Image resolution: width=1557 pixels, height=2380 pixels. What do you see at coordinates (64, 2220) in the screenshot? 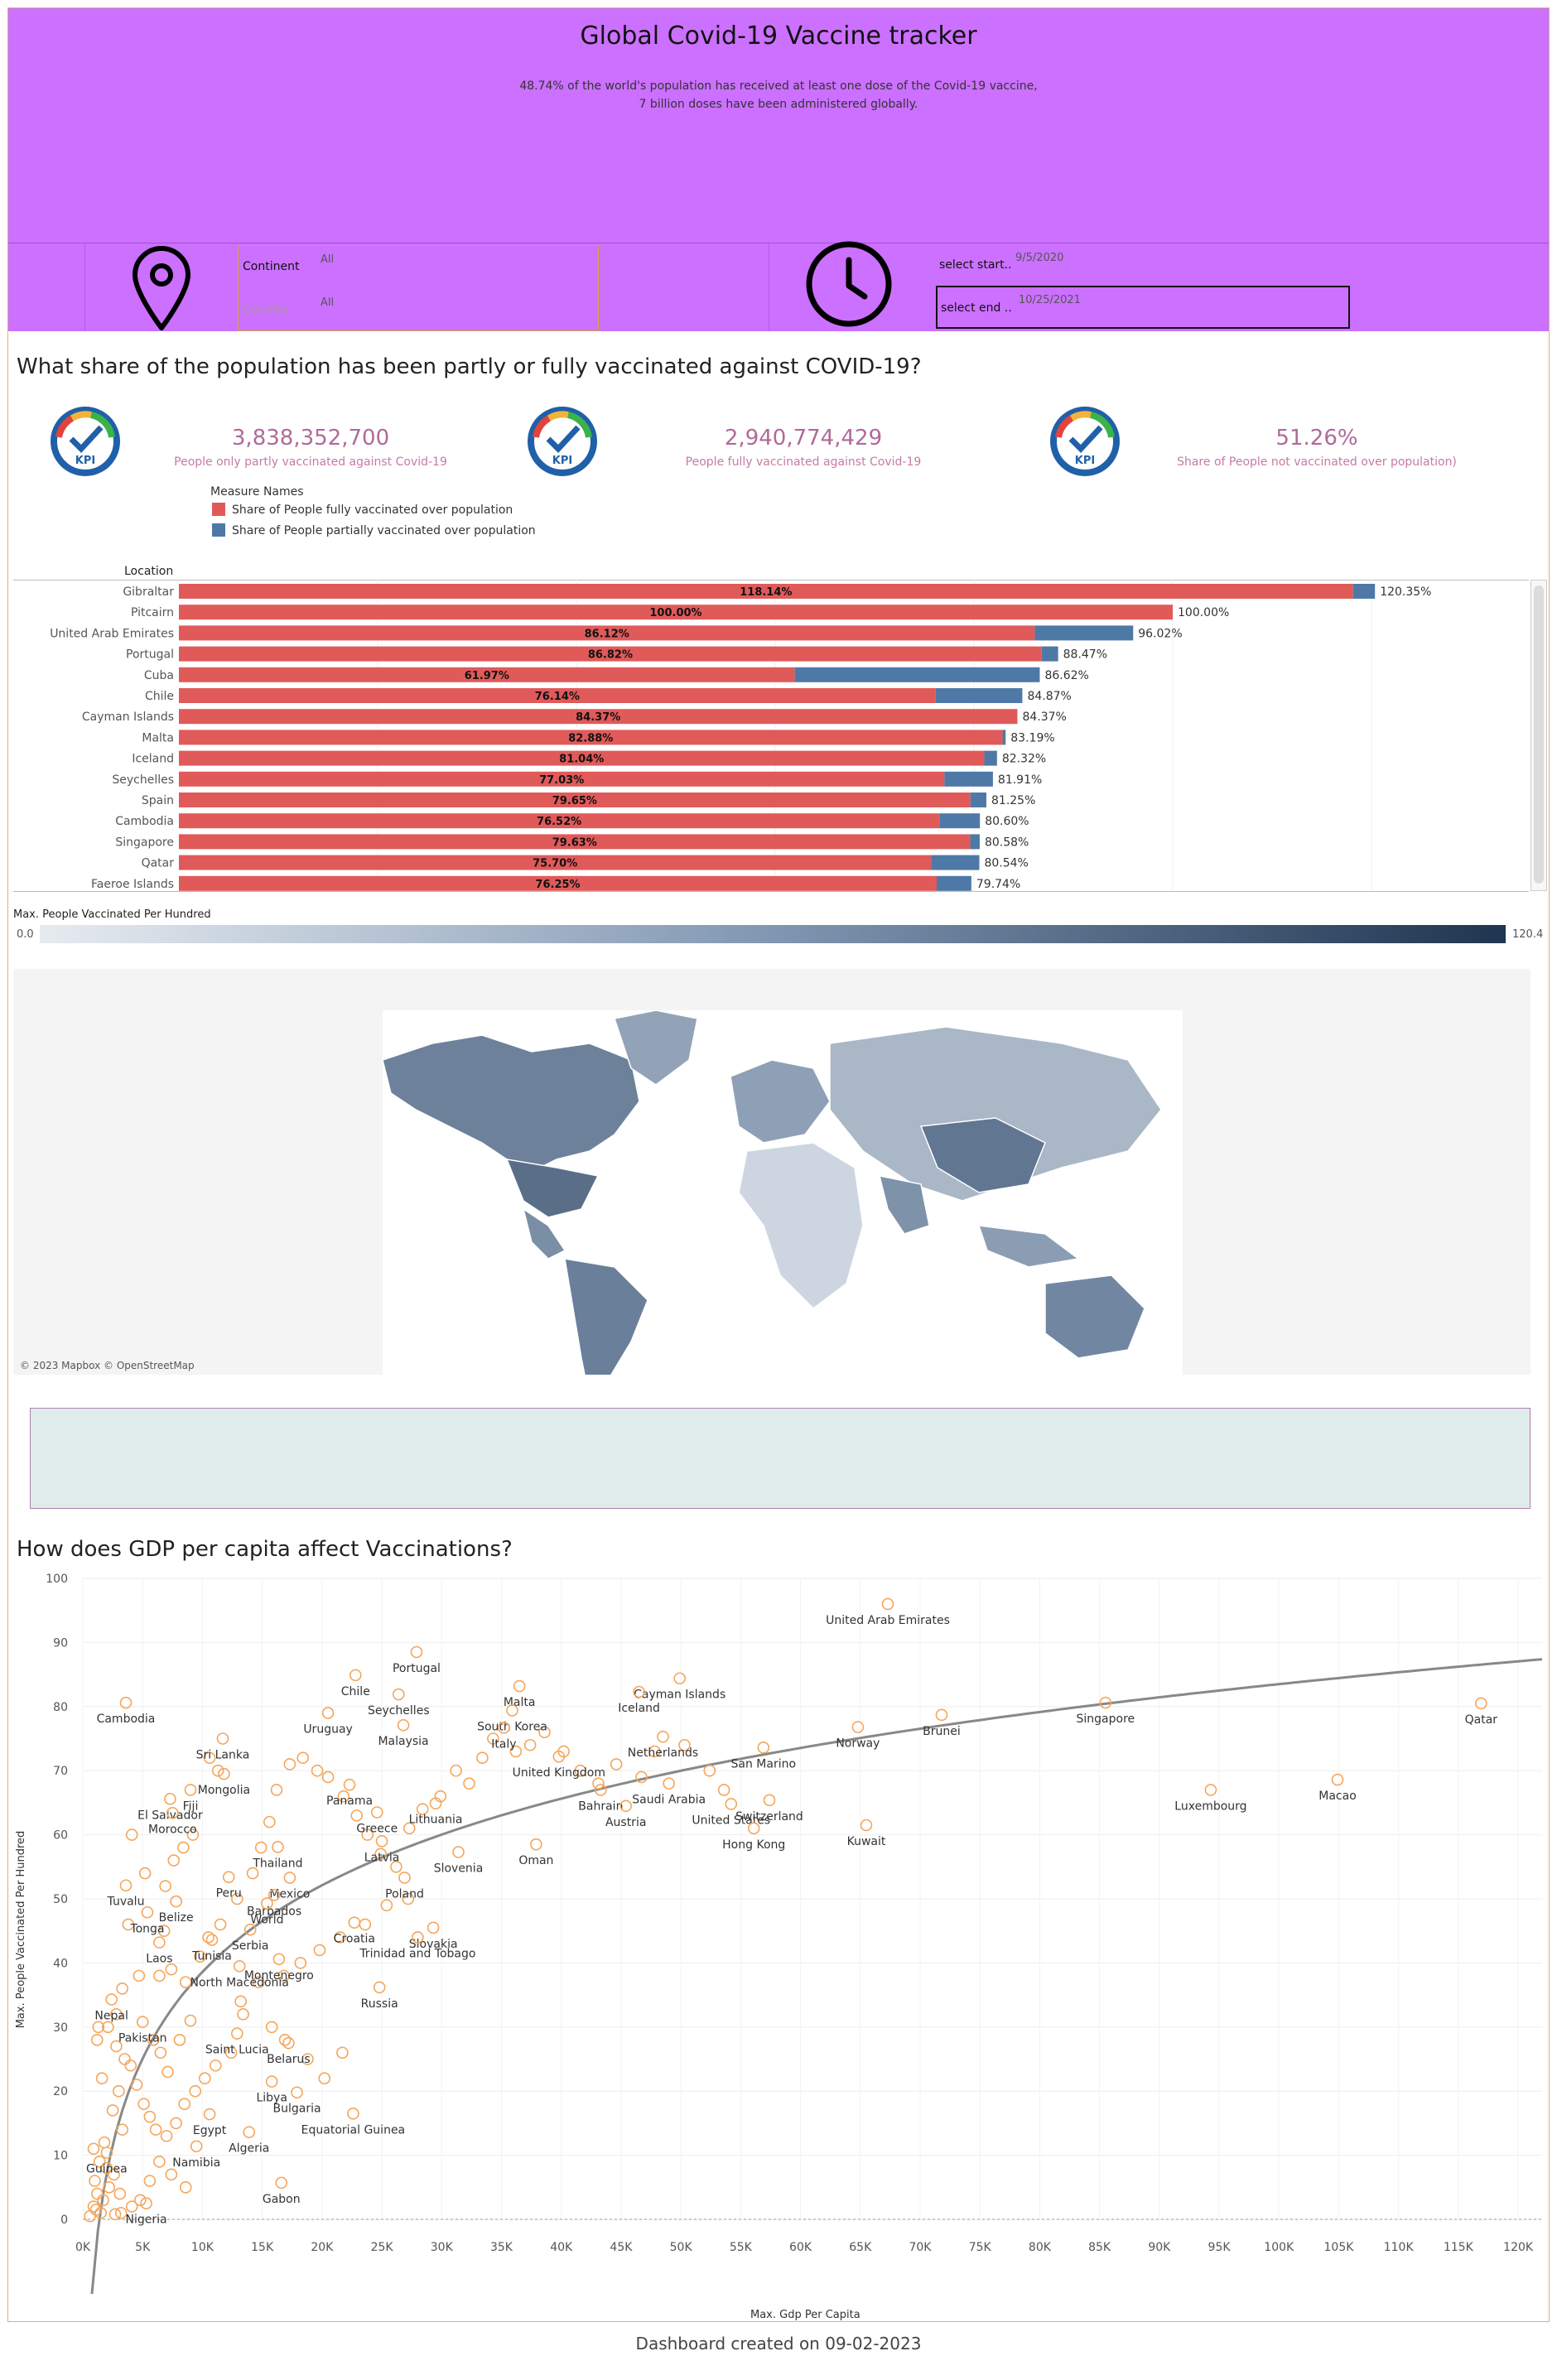
I see `y-tick-label: 0` at bounding box center [64, 2220].